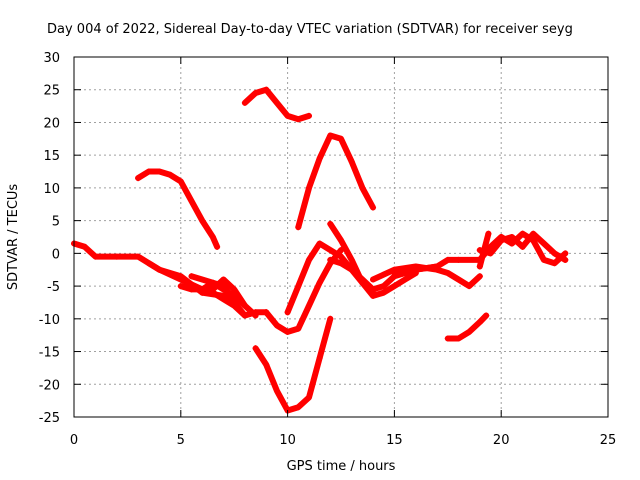 The height and width of the screenshot is (480, 640). I want to click on y-tick-label: -5, so click(53, 287).